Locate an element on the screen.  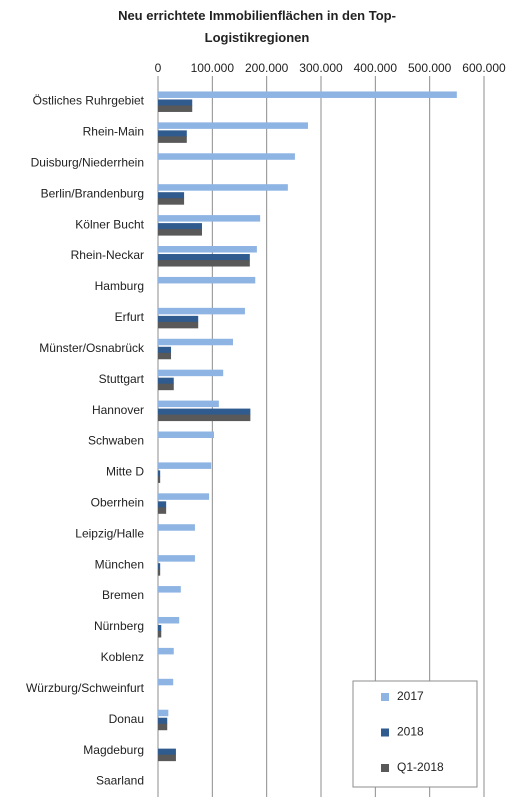
y-tick-label: Stuttgart is located at coordinates (122, 379).